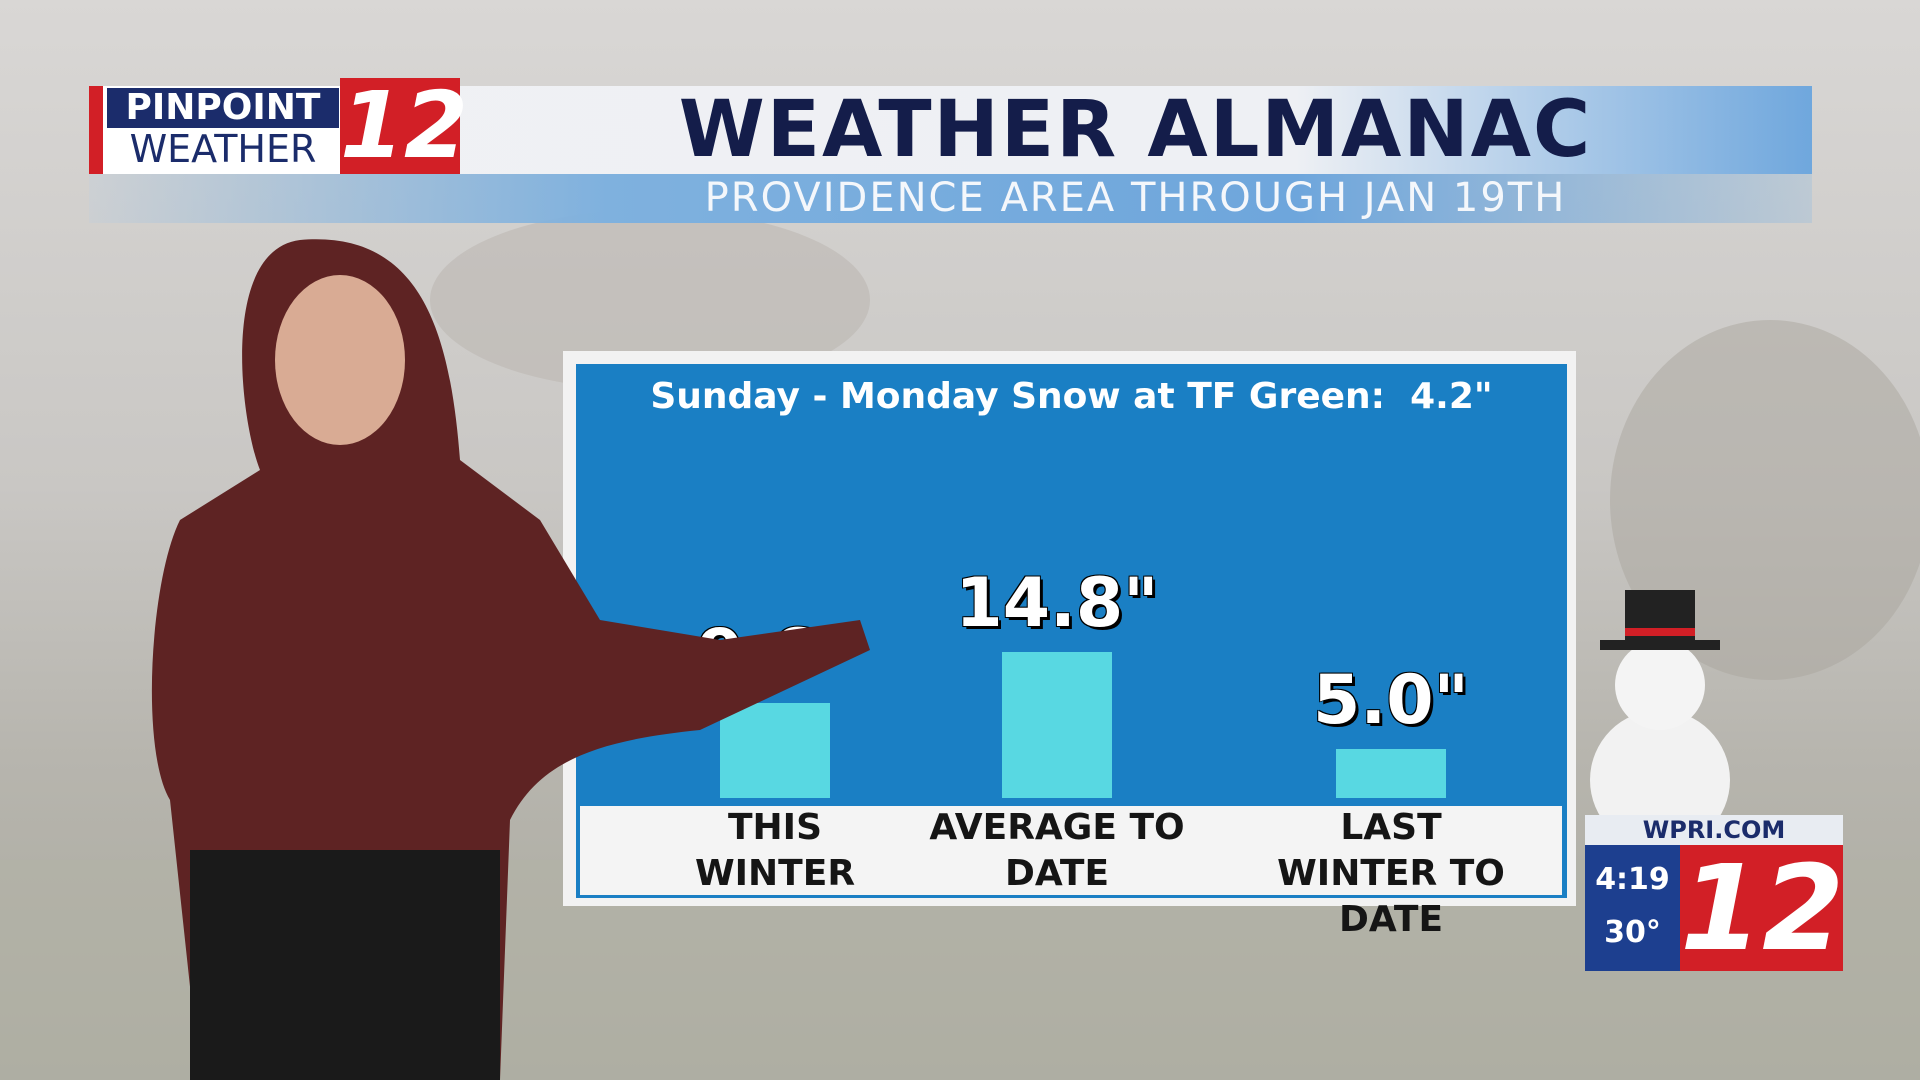 This screenshot has width=1920, height=1080. I want to click on chart-title: Sunday - Monday Snow at TF Green: 4.2", so click(1071, 396).